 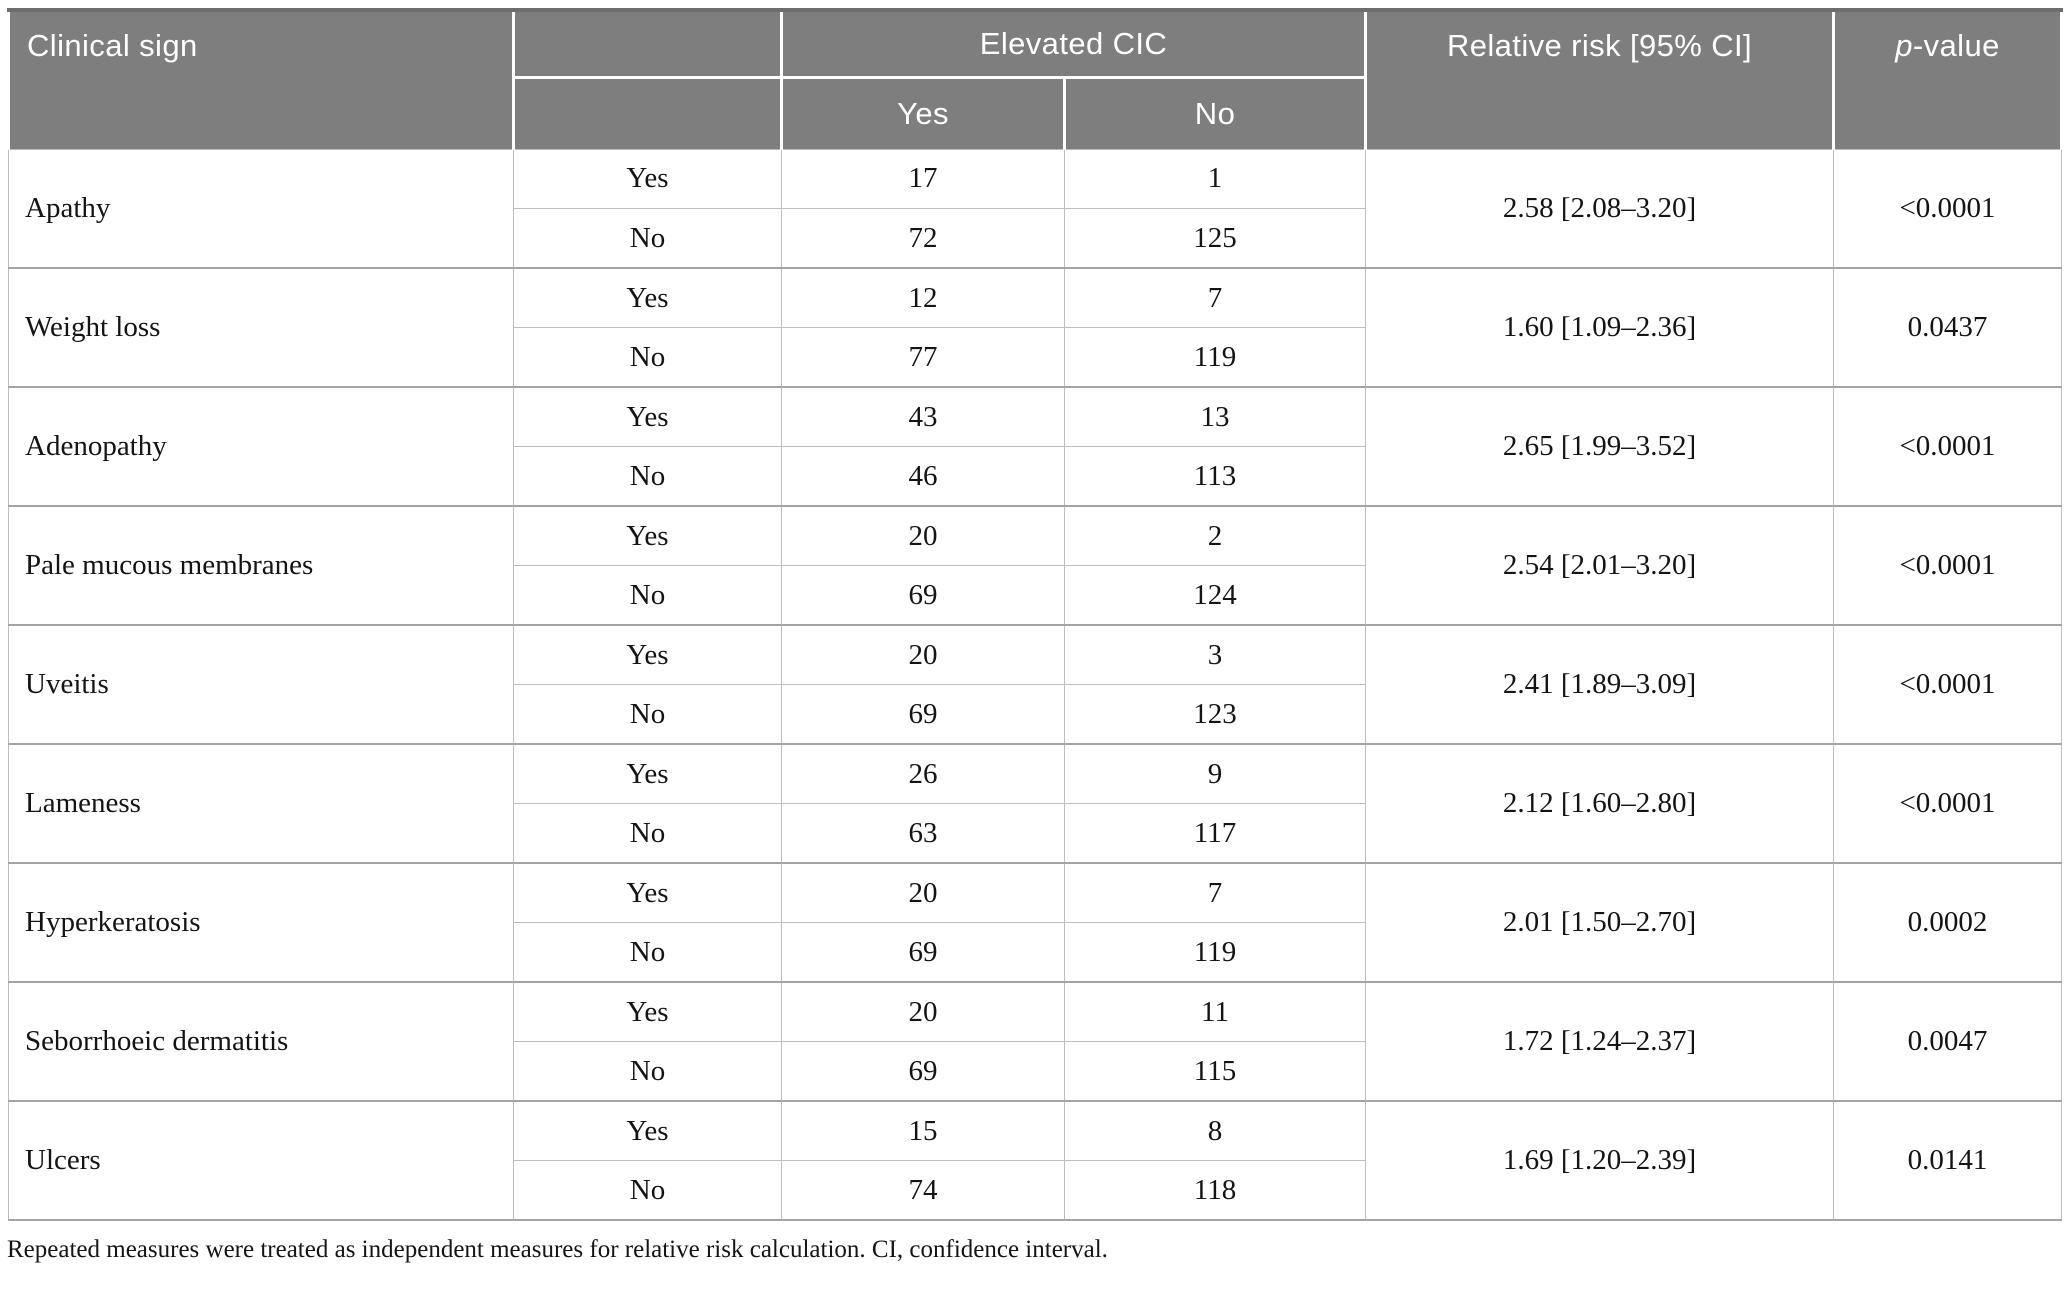 What do you see at coordinates (261, 565) in the screenshot?
I see `clinical-sign-cell: Pale mucous membranes` at bounding box center [261, 565].